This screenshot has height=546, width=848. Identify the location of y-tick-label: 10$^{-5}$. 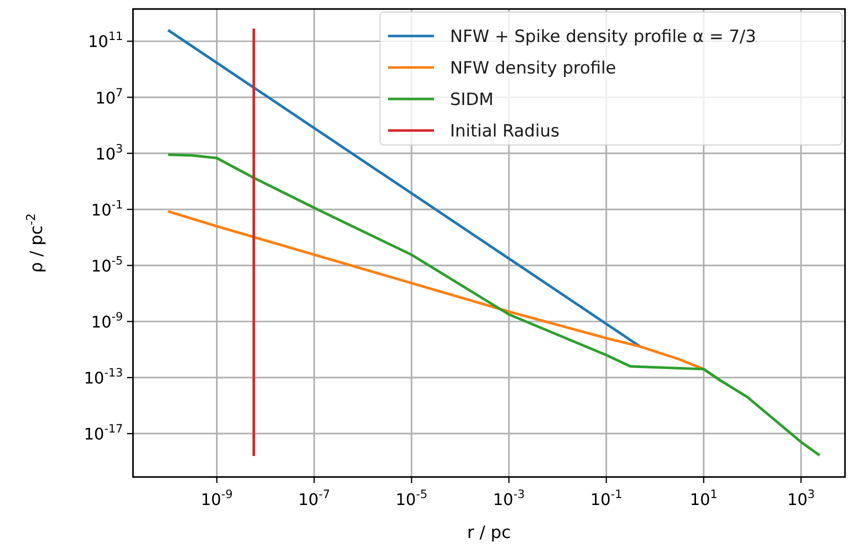
(107, 264).